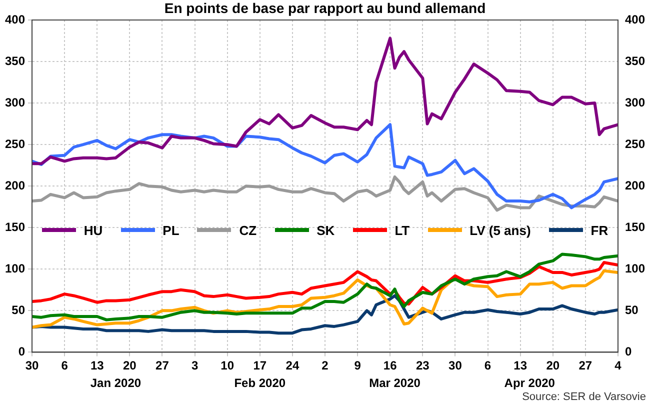  Describe the element at coordinates (260, 365) in the screenshot. I see `x-tick-label: 17` at that location.